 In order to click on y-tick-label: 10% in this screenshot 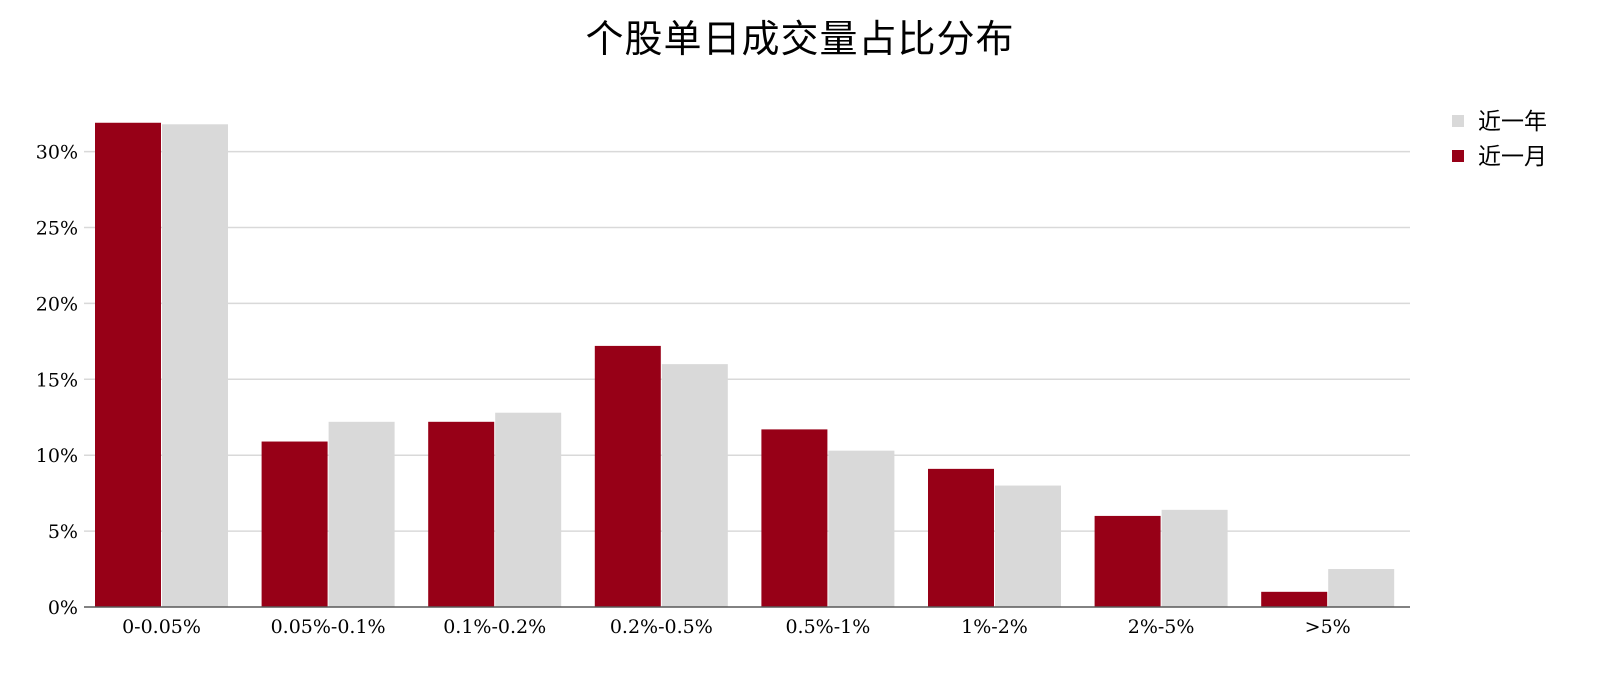, I will do `click(57, 456)`.